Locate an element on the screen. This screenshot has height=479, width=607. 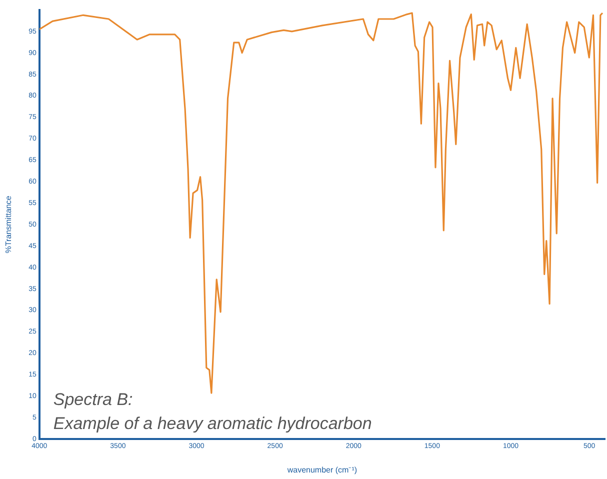
annotation: Spectra B: is located at coordinates (93, 399).